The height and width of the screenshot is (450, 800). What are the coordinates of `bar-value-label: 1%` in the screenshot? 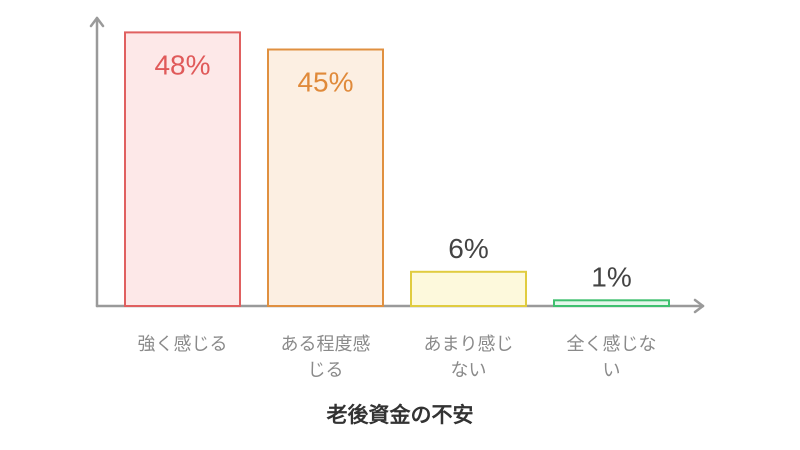 It's located at (611, 276).